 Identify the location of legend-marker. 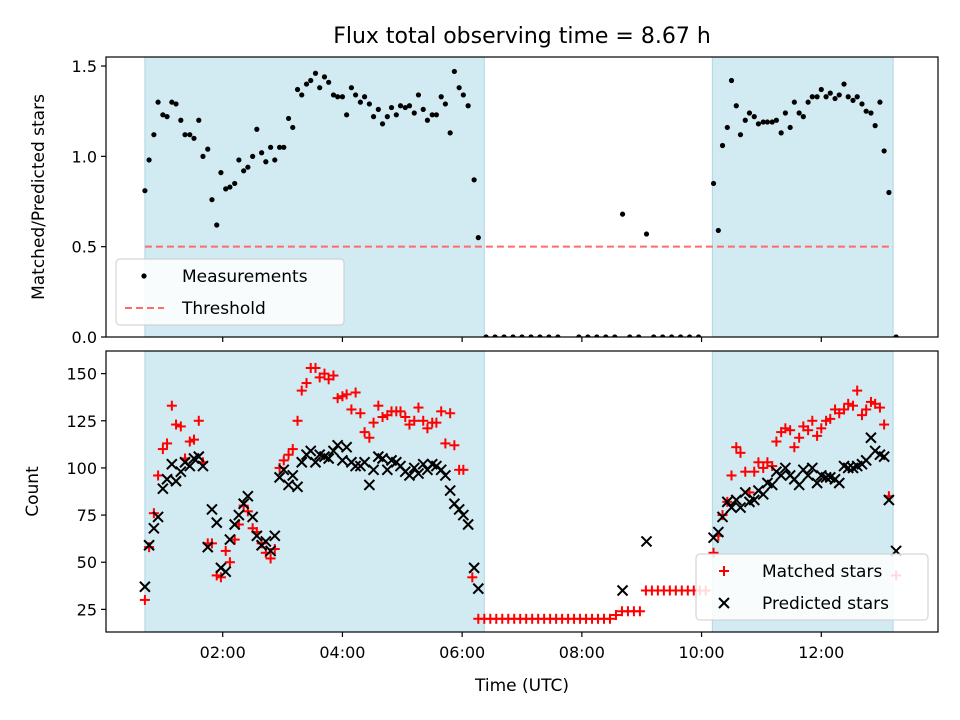
(724, 603).